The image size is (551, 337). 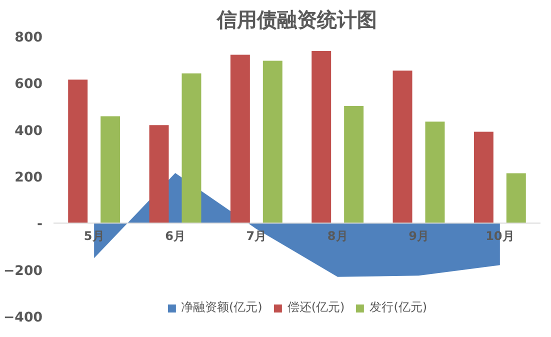 What do you see at coordinates (256, 236) in the screenshot?
I see `x-tick-label: 7月` at bounding box center [256, 236].